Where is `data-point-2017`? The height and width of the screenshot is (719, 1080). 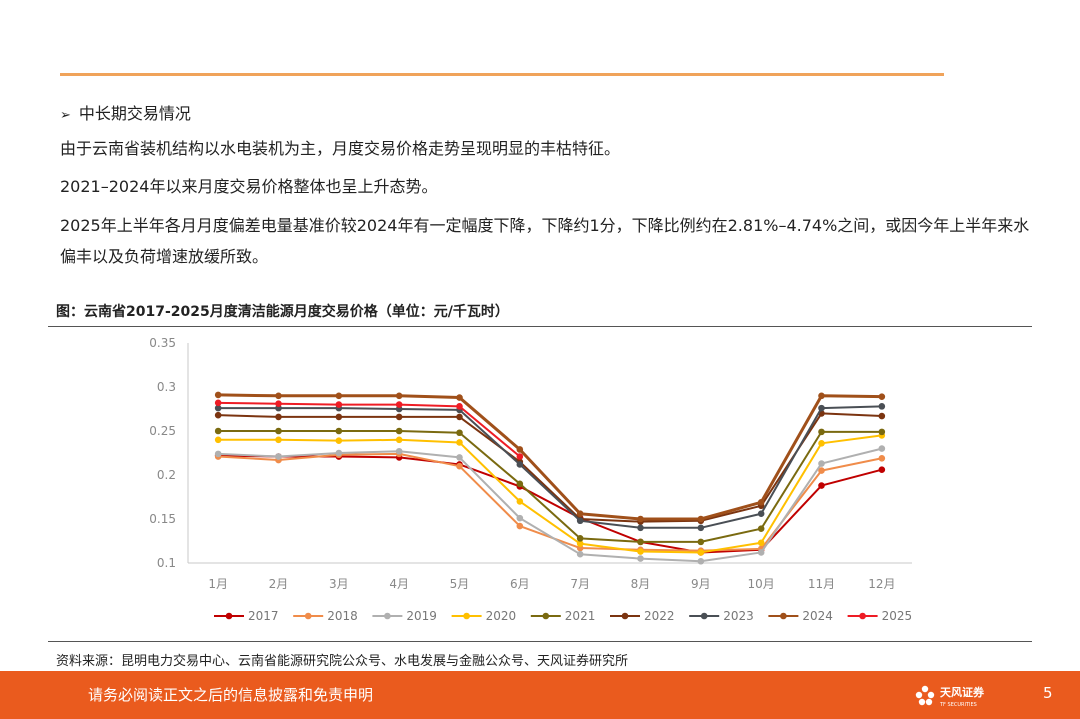 data-point-2017 is located at coordinates (882, 470).